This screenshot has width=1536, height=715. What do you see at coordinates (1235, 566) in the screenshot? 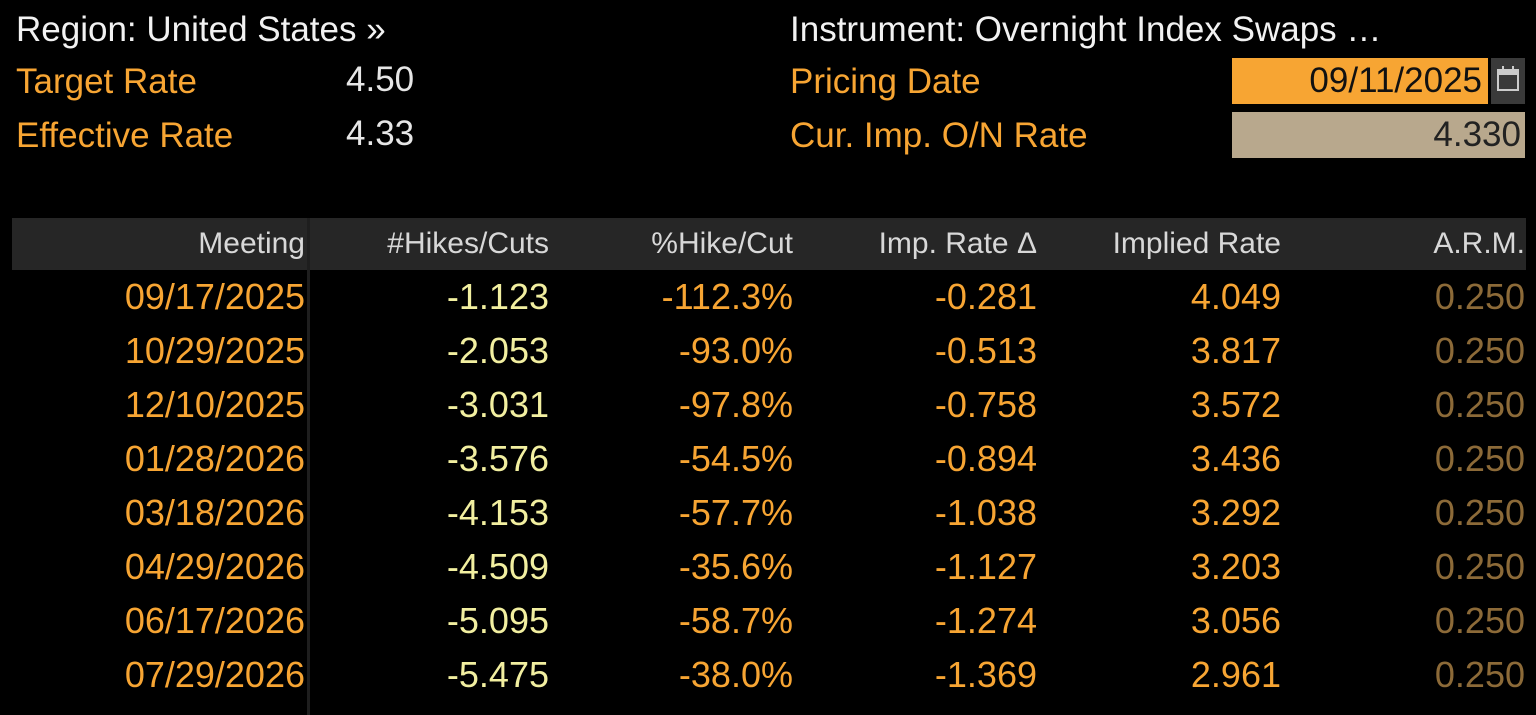
I see `implied-rate: 3.203` at bounding box center [1235, 566].